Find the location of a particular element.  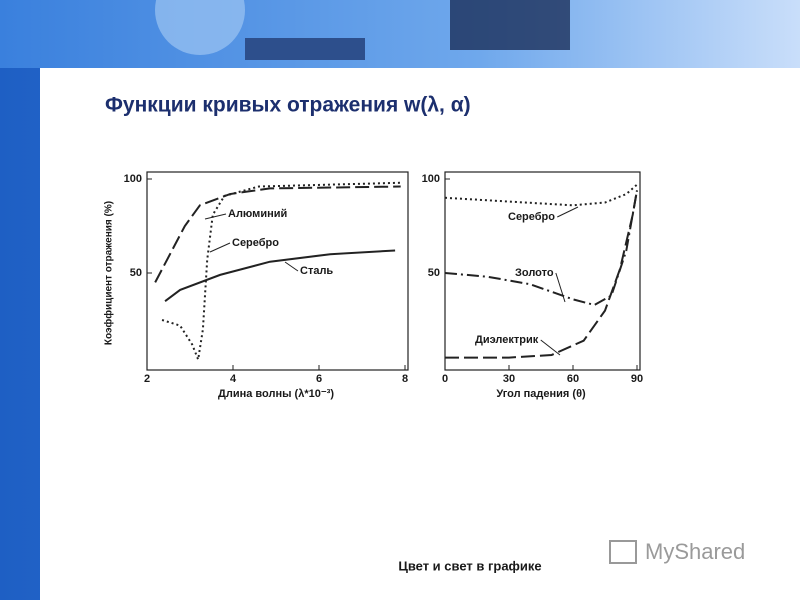

logo-icon is located at coordinates (623, 552).